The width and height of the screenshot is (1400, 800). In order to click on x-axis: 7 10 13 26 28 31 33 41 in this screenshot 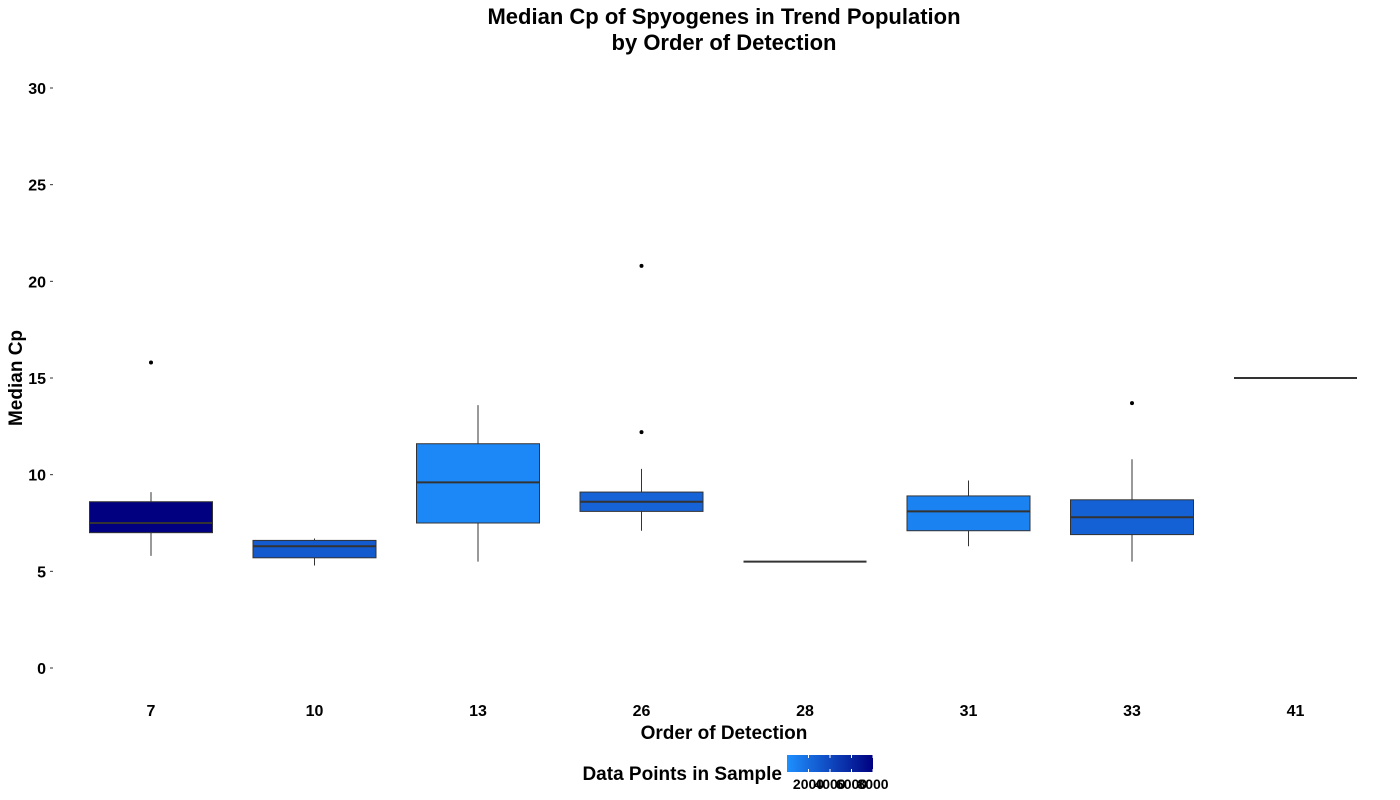, I will do `click(726, 711)`.